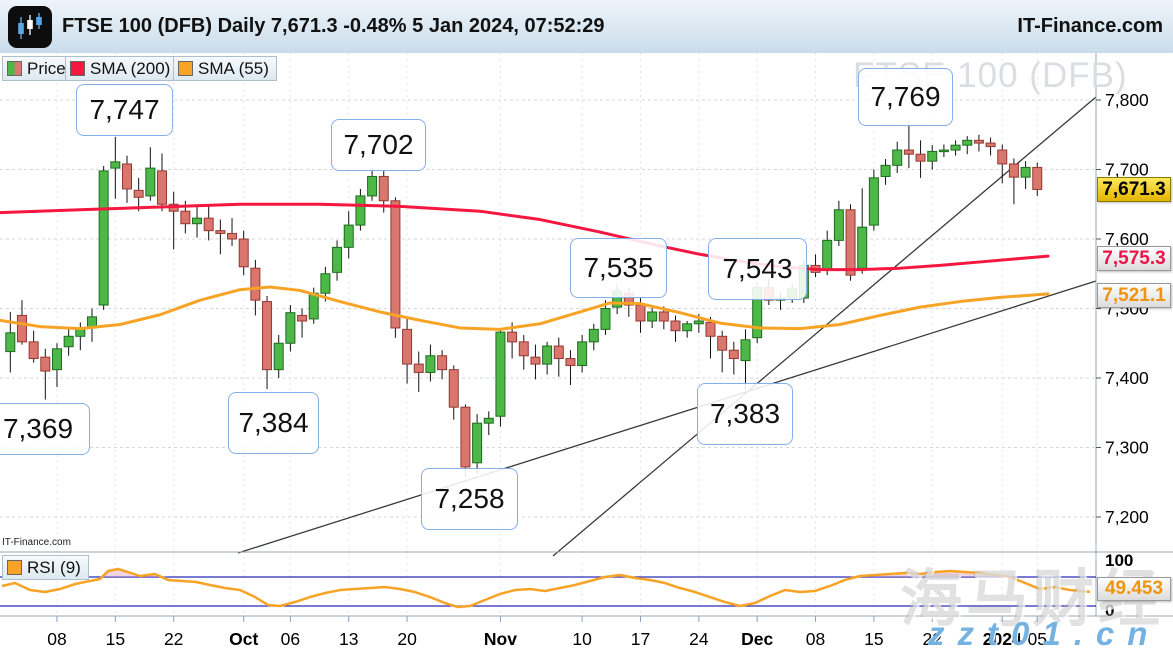 The height and width of the screenshot is (660, 1173). What do you see at coordinates (1090, 26) in the screenshot?
I see `brand-link: IT-Finance.com` at bounding box center [1090, 26].